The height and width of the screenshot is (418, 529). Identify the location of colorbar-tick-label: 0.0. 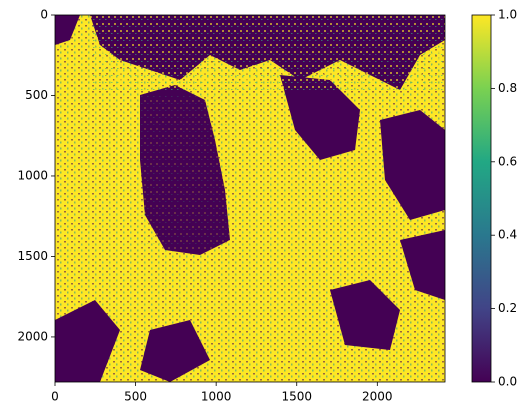
(507, 382).